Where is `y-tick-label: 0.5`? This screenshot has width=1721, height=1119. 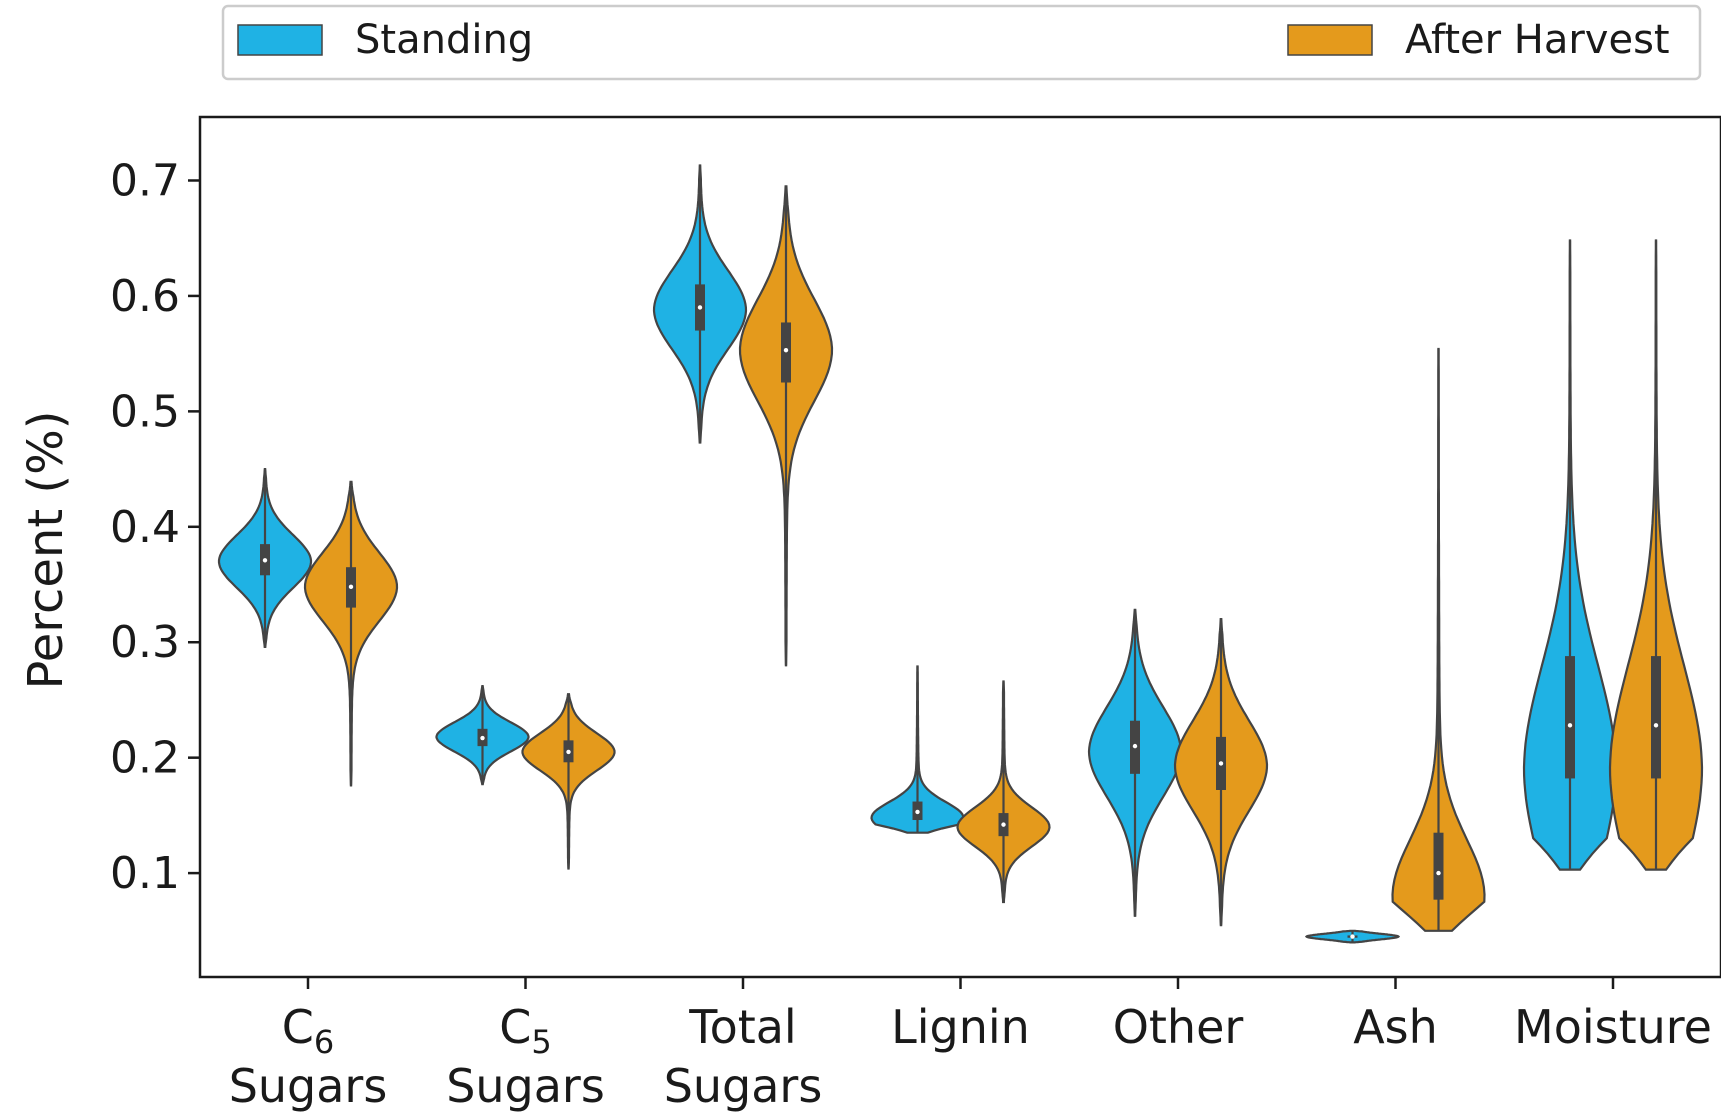
y-tick-label: 0.5 is located at coordinates (145, 411).